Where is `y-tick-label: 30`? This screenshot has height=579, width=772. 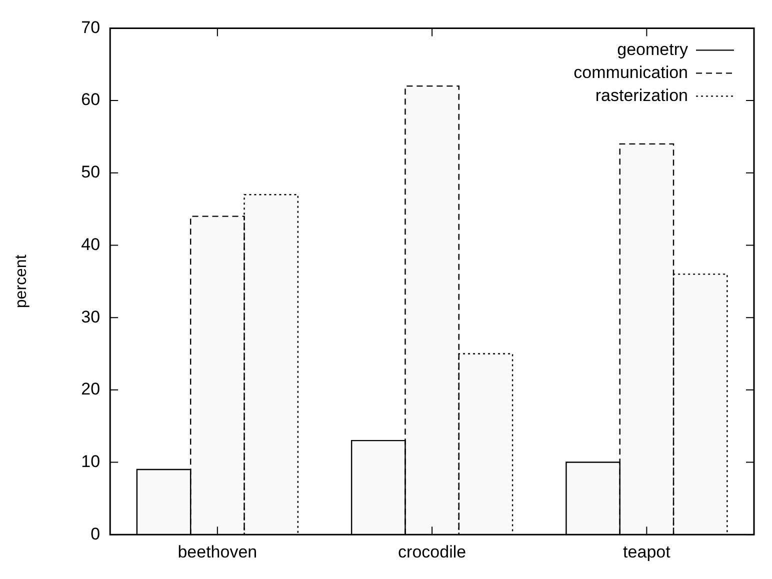
y-tick-label: 30 is located at coordinates (90, 316).